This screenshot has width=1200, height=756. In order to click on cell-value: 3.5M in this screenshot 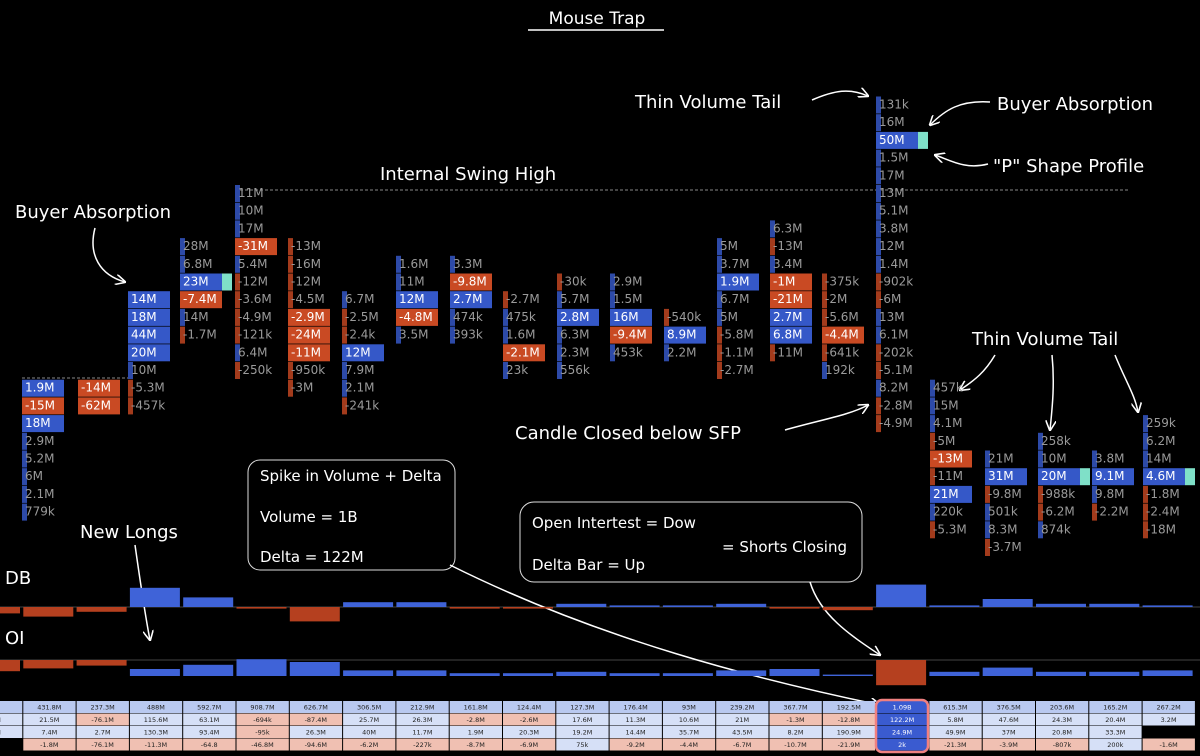, I will do `click(413, 335)`.